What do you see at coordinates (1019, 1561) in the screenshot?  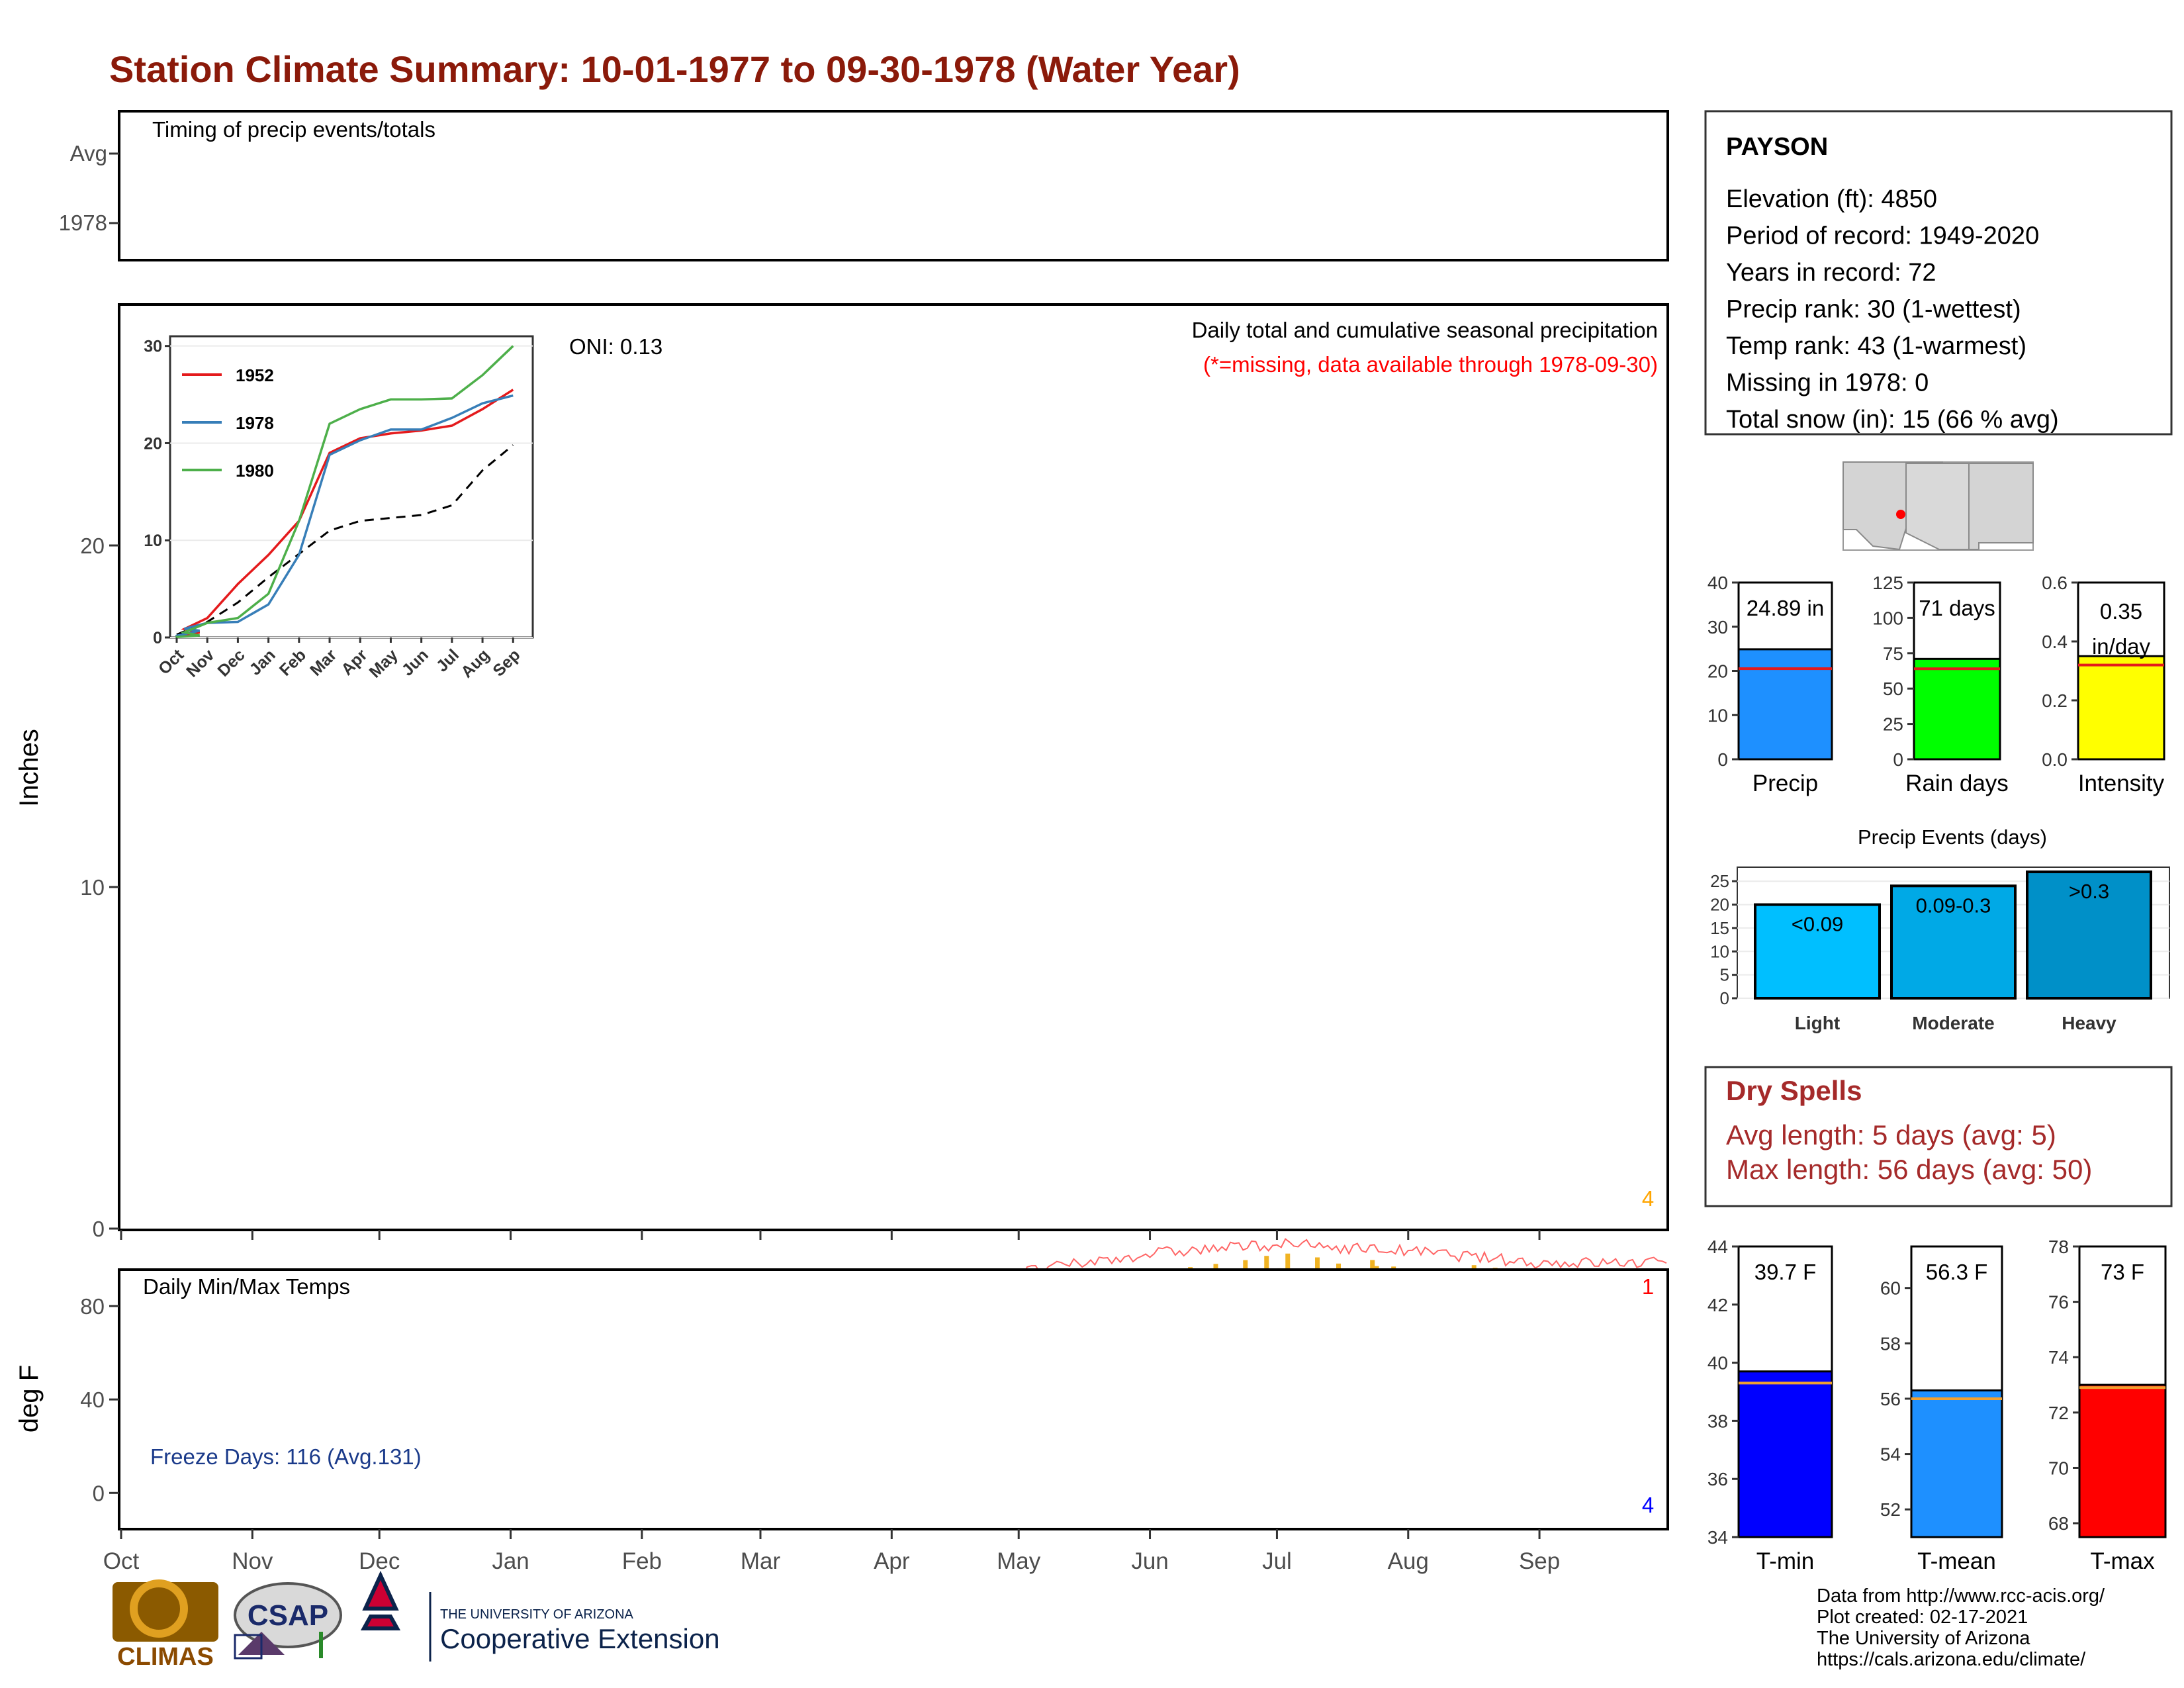 I see `month-label: May` at bounding box center [1019, 1561].